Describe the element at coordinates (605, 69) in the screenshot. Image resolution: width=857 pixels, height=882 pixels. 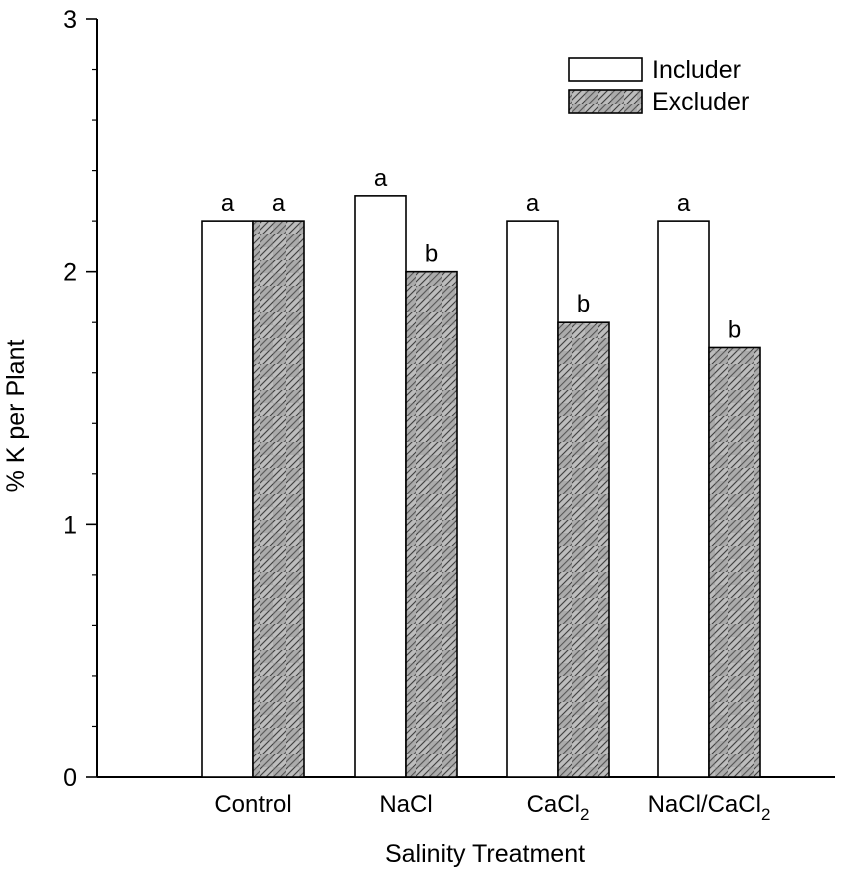
I see `legend-swatch-includer` at that location.